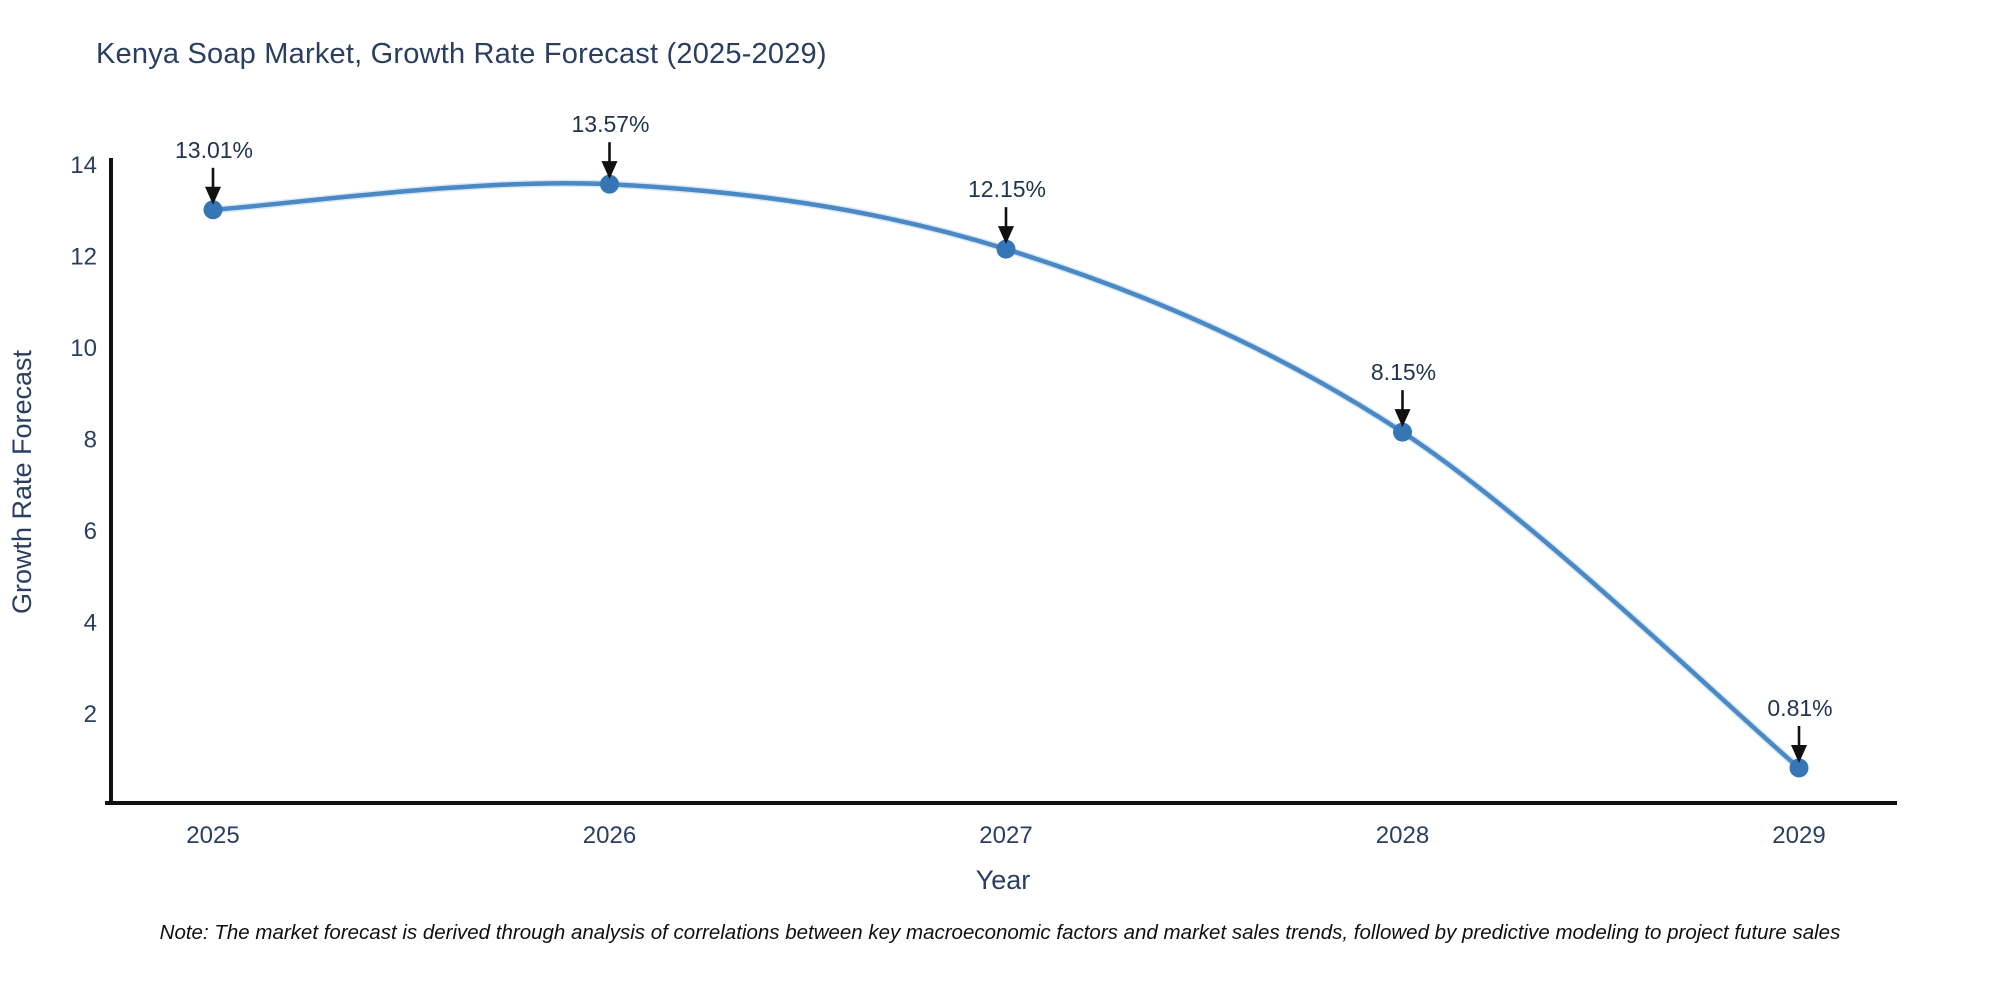  What do you see at coordinates (1798, 835) in the screenshot?
I see `x-tick-label: 2029` at bounding box center [1798, 835].